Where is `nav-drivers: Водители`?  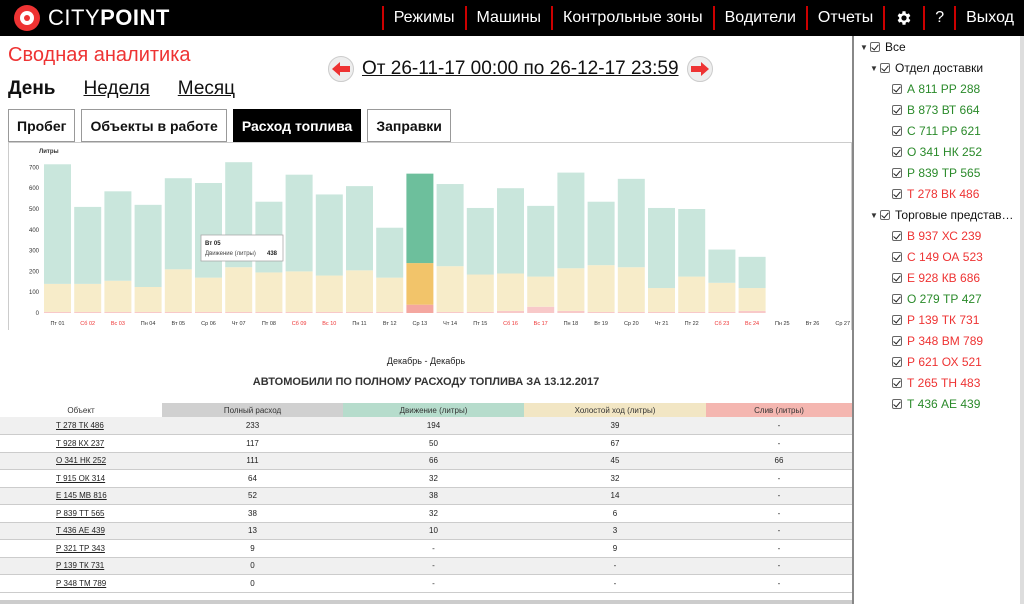 nav-drivers: Водители is located at coordinates (759, 18).